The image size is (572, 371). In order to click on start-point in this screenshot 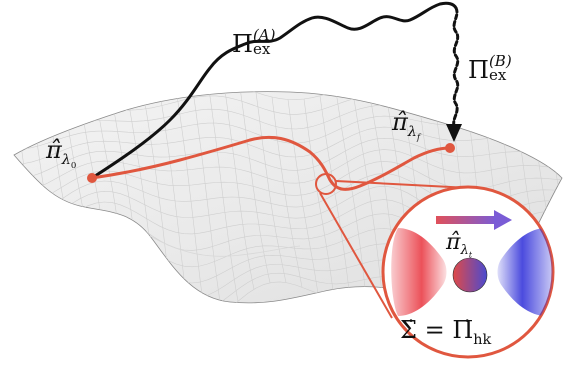, I will do `click(92, 178)`.